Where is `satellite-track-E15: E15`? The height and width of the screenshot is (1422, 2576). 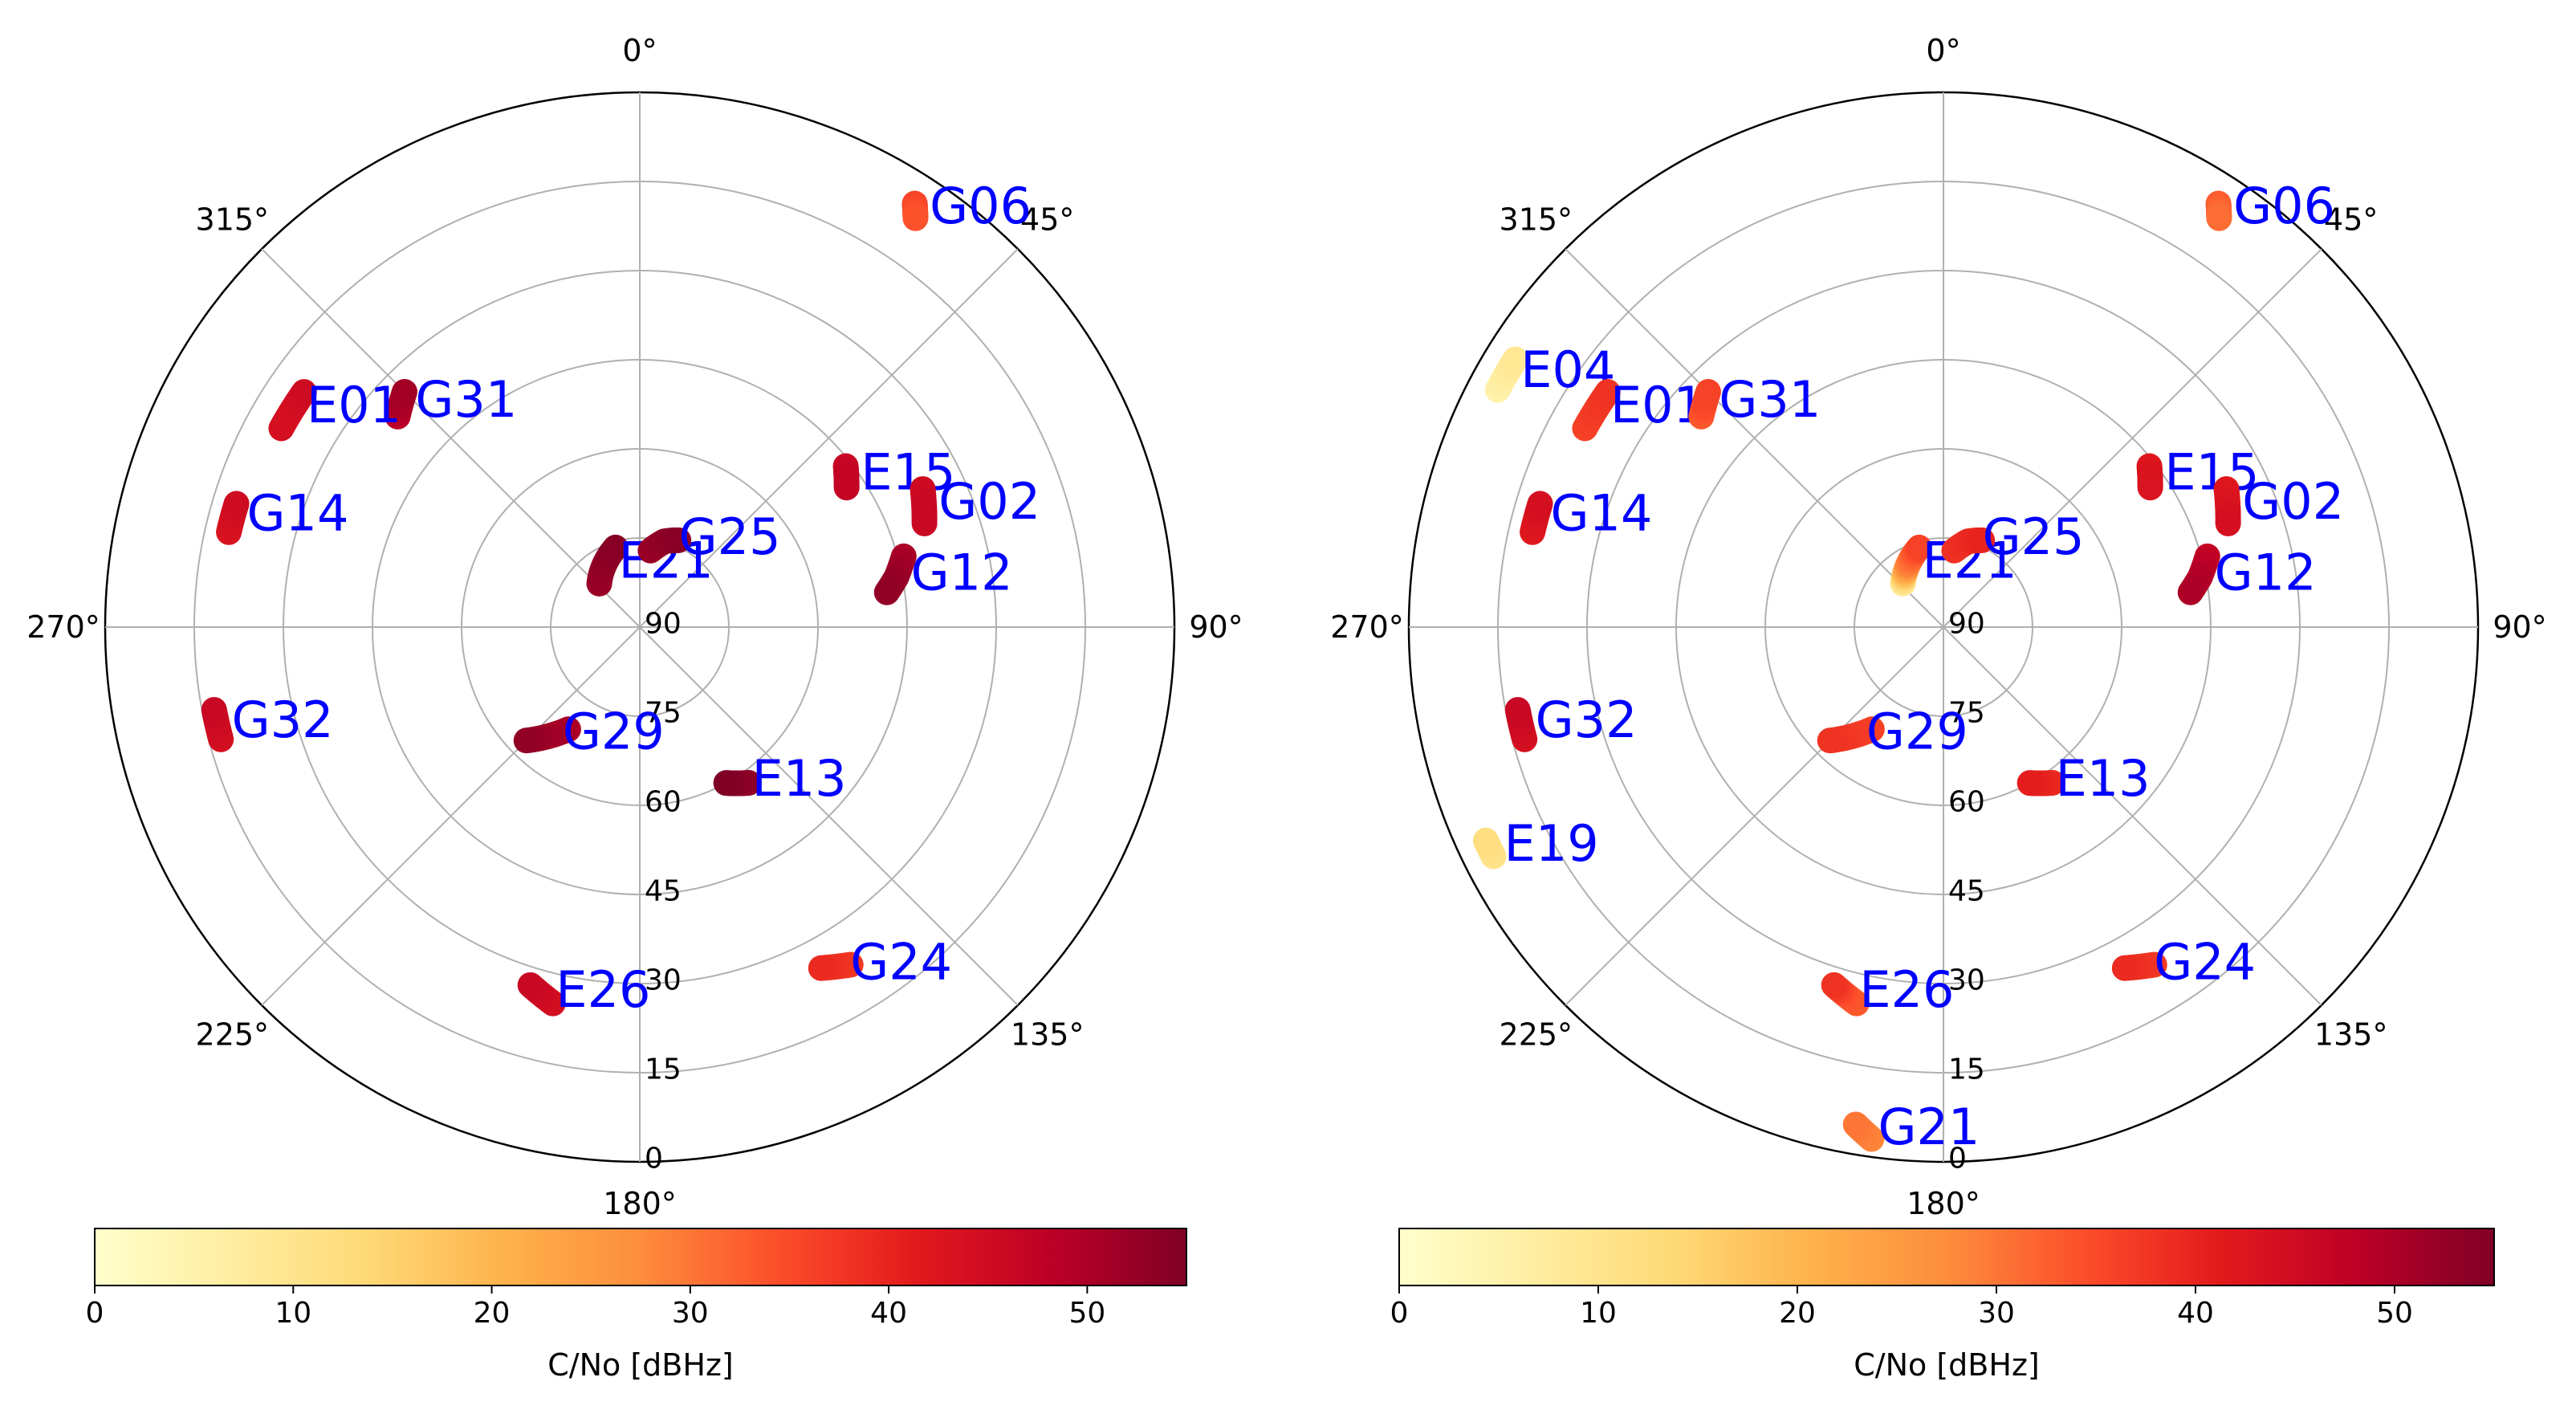
satellite-track-E15: E15 is located at coordinates (2198, 471).